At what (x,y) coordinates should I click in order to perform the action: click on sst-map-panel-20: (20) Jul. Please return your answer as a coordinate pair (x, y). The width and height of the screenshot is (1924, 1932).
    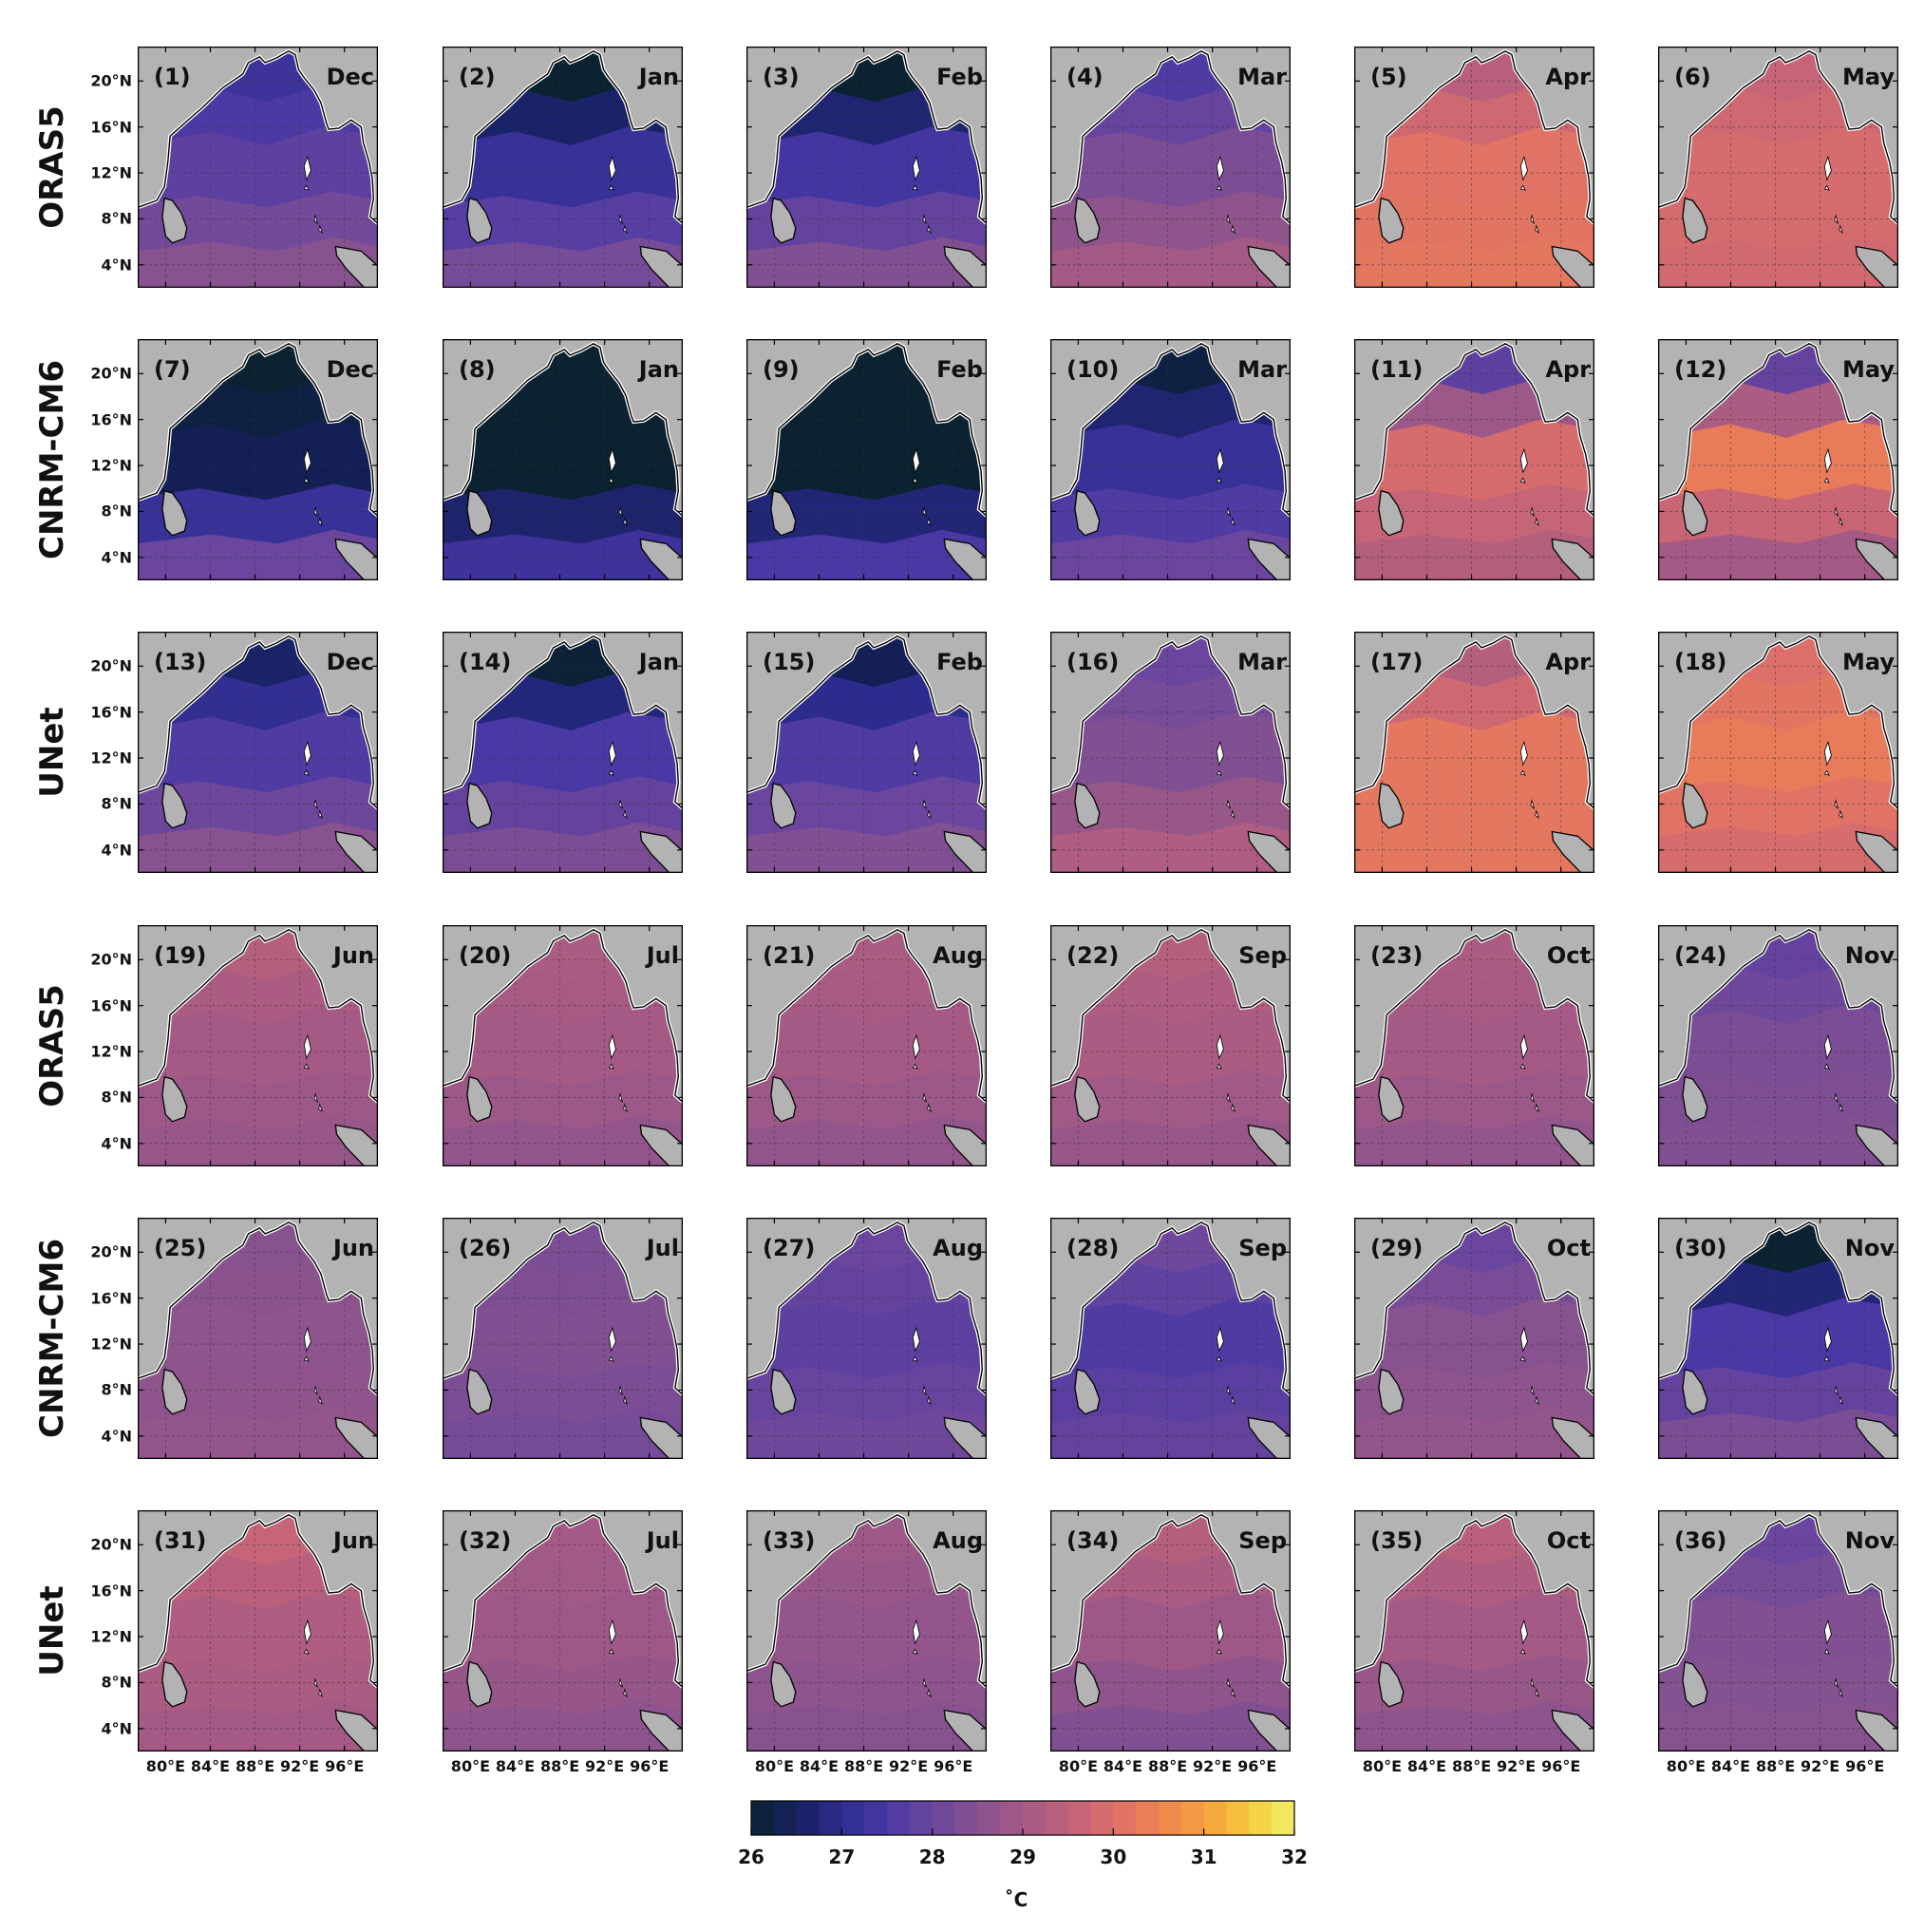
    Looking at the image, I should click on (563, 1045).